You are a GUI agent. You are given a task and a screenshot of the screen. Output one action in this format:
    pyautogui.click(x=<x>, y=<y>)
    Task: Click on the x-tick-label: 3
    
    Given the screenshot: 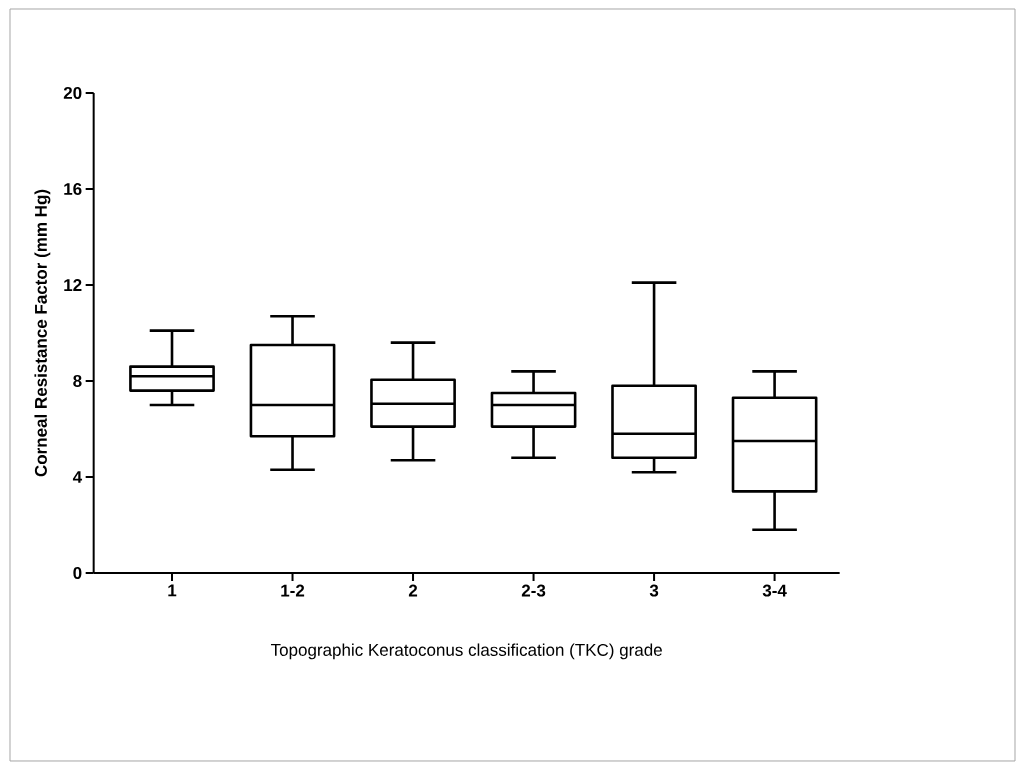 What is the action you would take?
    pyautogui.click(x=654, y=590)
    